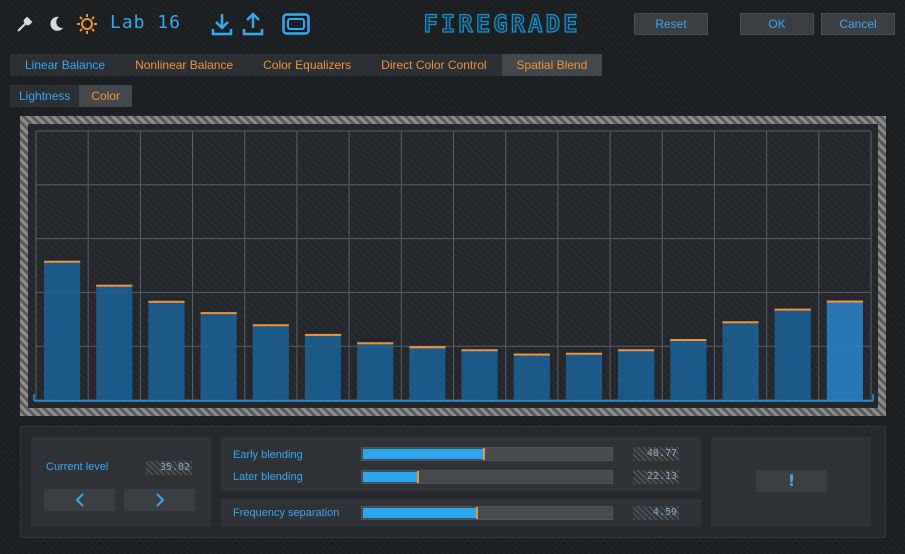 This screenshot has height=554, width=905. What do you see at coordinates (146, 22) in the screenshot?
I see `color-space-label: Lab 16` at bounding box center [146, 22].